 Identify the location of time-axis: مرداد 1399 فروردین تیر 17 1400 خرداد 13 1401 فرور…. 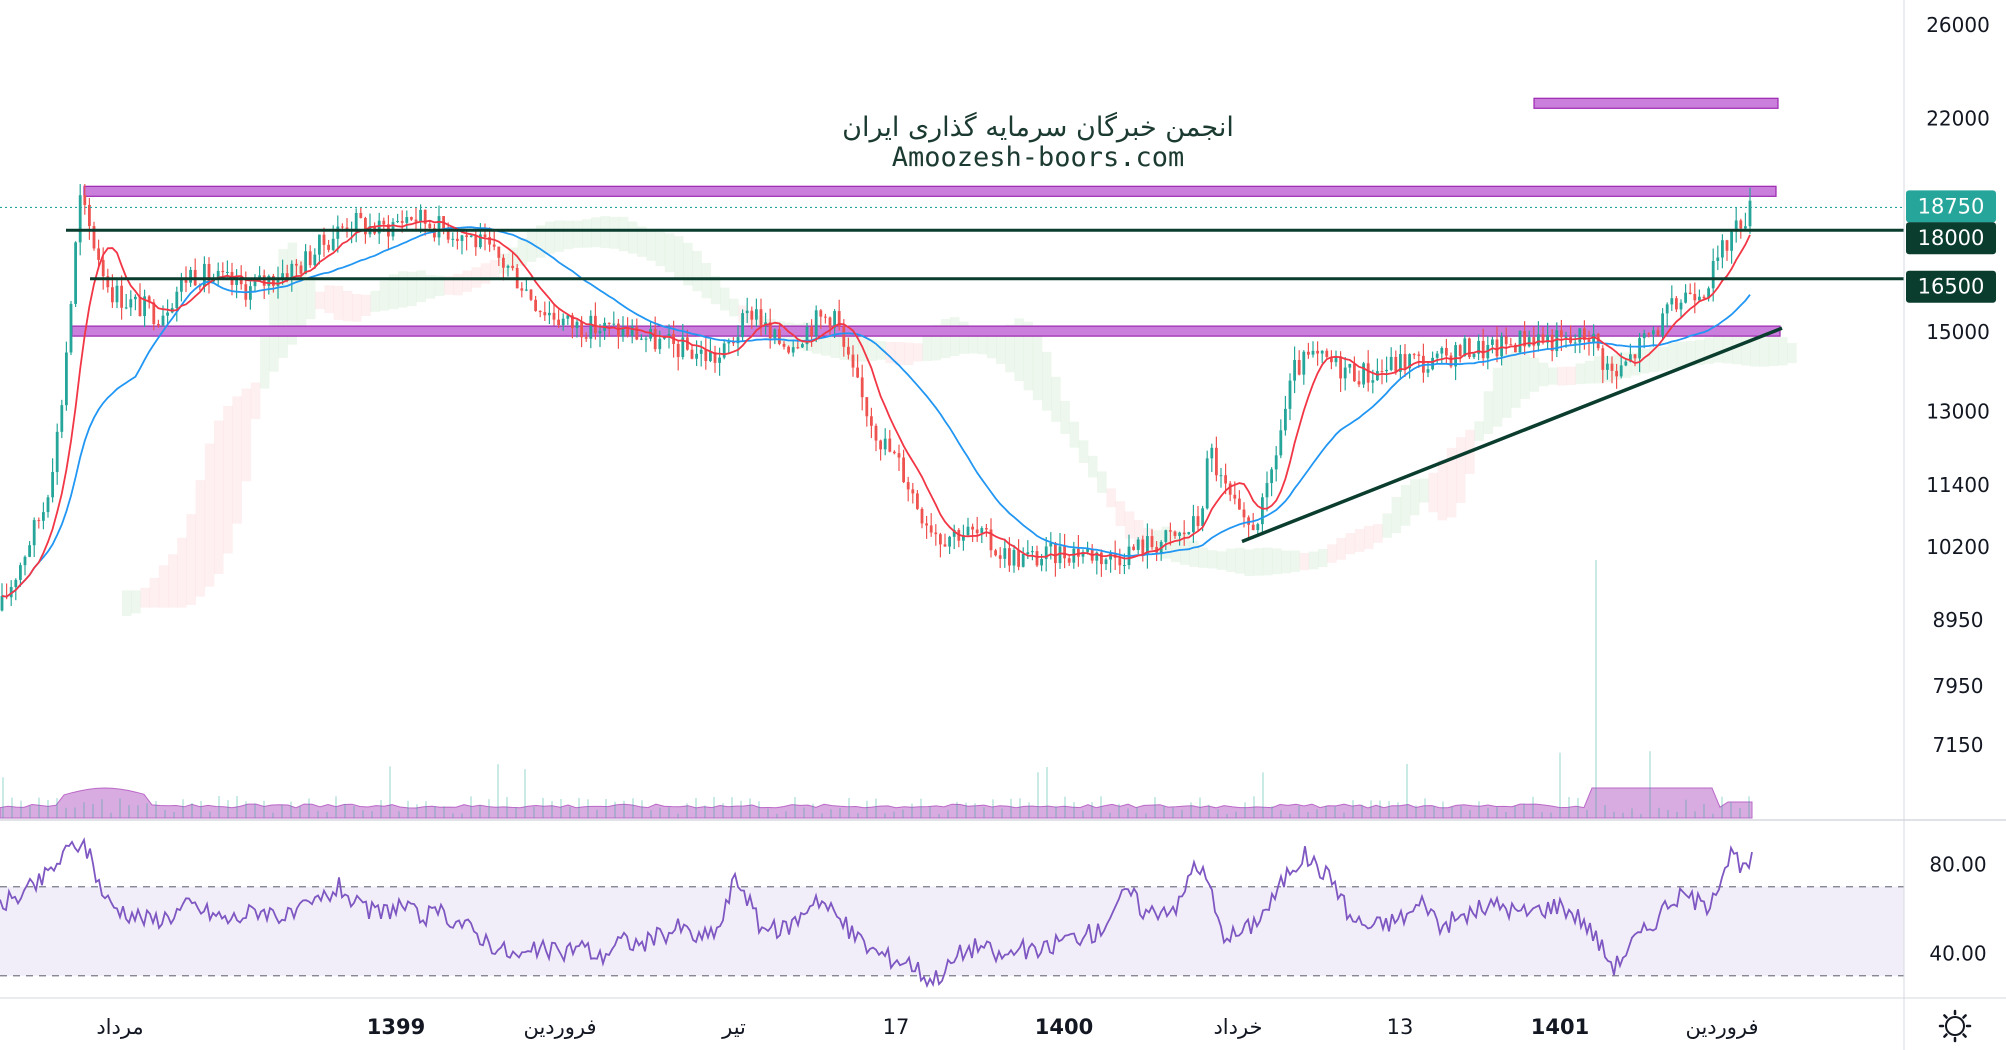
(927, 1027).